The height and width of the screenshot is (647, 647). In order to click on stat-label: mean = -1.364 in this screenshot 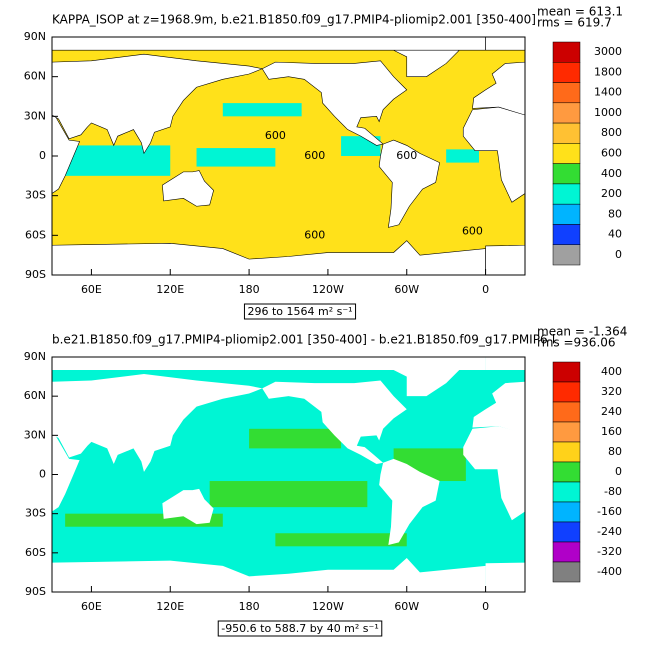, I will do `click(582, 332)`.